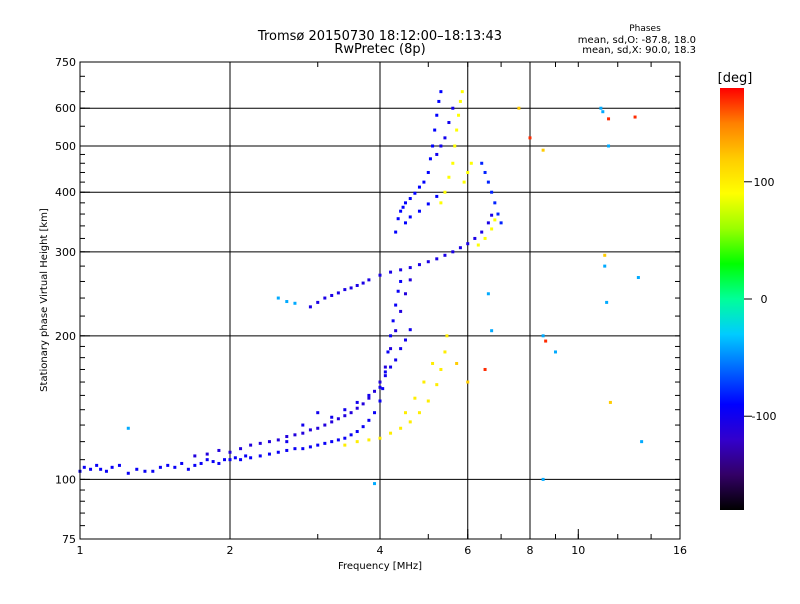 The width and height of the screenshot is (800, 604). What do you see at coordinates (467, 550) in the screenshot?
I see `x-tick-label: 6` at bounding box center [467, 550].